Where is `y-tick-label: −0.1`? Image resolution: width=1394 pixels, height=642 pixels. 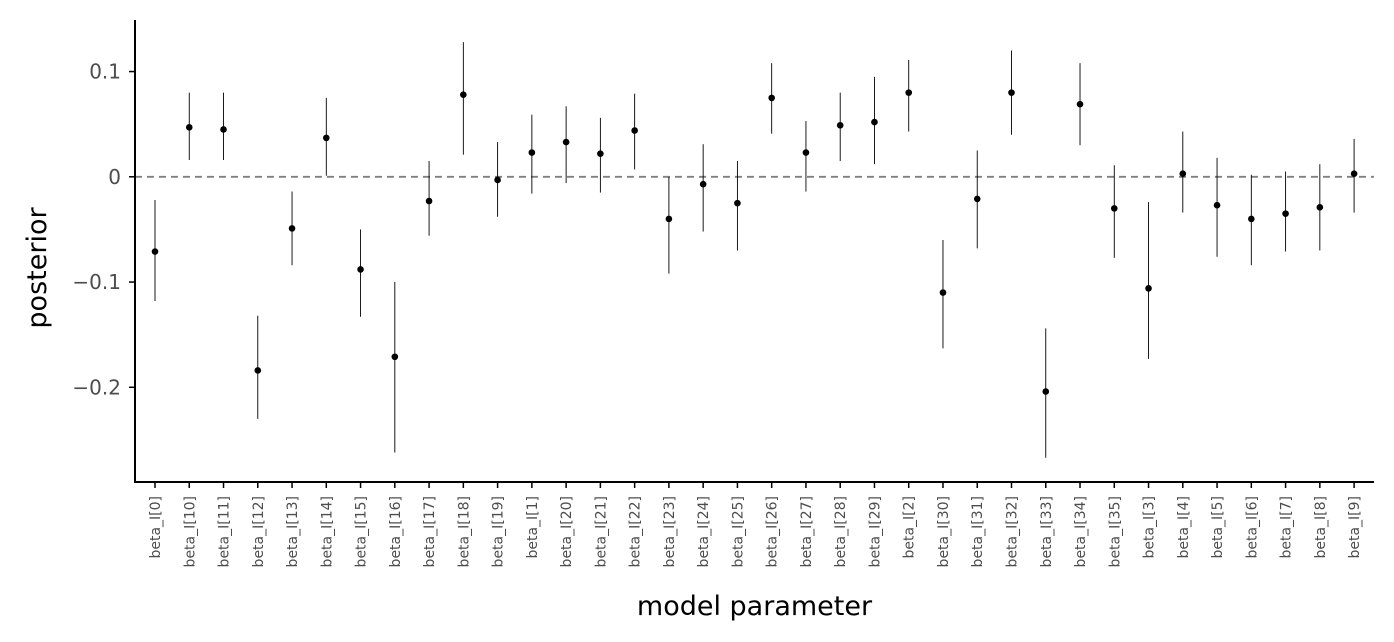
y-tick-label: −0.1 is located at coordinates (96, 282).